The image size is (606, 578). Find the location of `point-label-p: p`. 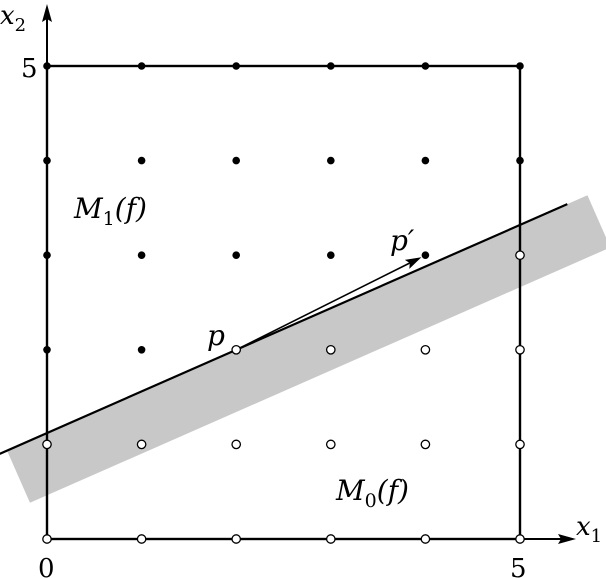

point-label-p: p is located at coordinates (216, 335).